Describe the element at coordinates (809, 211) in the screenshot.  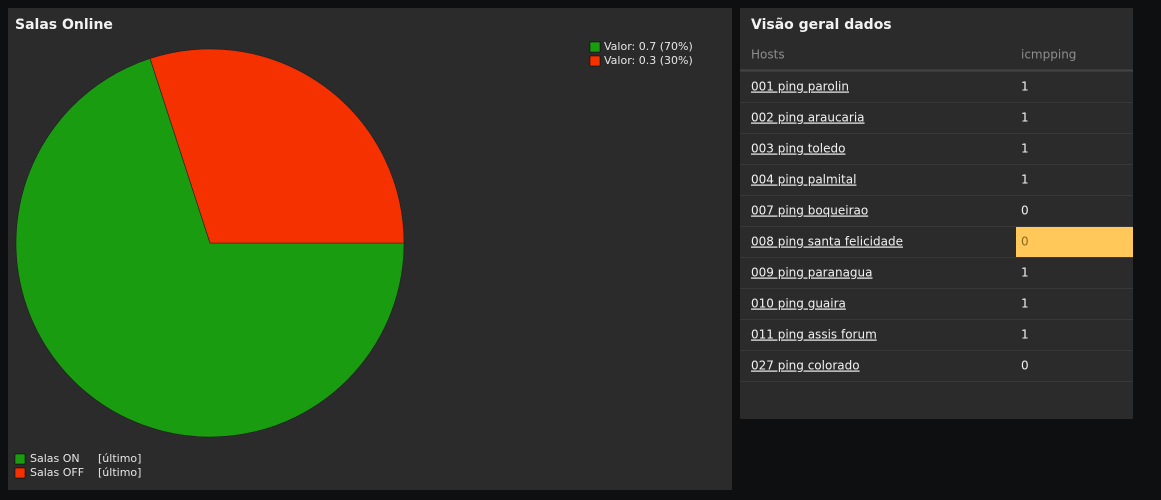
I see `host-link: 007 ping boqueirao` at that location.